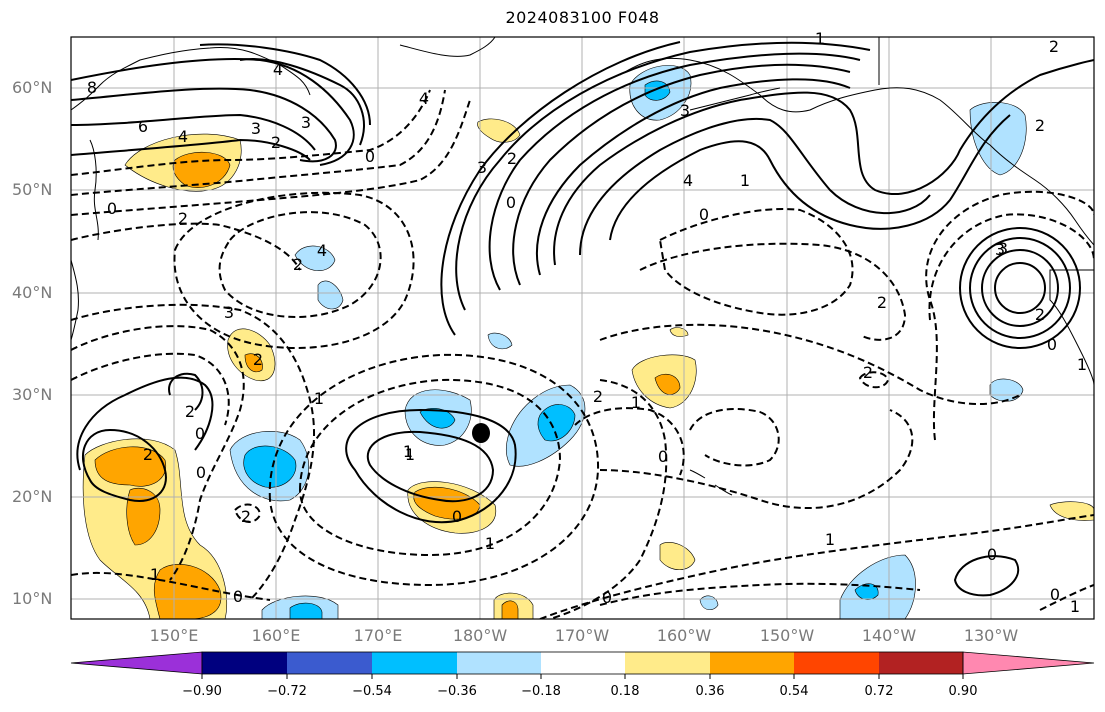  I want to click on colorbar-label: 0.54, so click(794, 691).